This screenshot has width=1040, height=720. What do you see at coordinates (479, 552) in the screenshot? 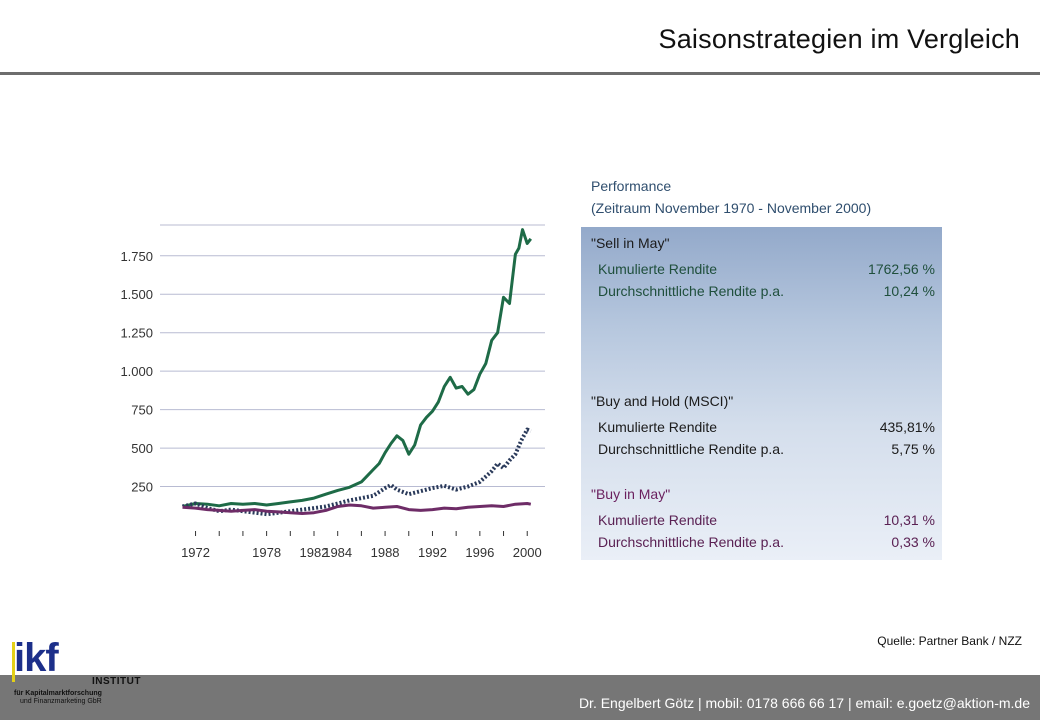
I see `x-tick-label: 1996` at bounding box center [479, 552].